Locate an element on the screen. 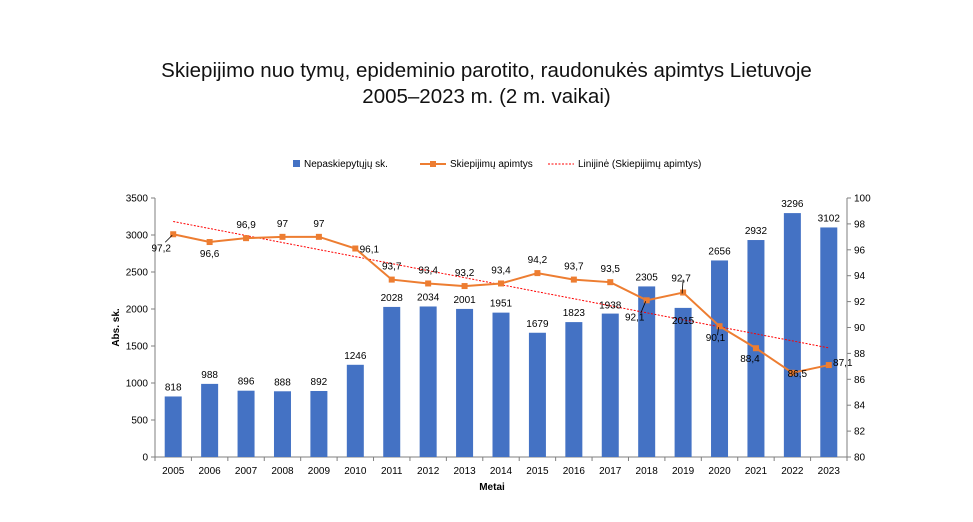 The image size is (973, 522). bar-value-label: 2034 is located at coordinates (428, 297).